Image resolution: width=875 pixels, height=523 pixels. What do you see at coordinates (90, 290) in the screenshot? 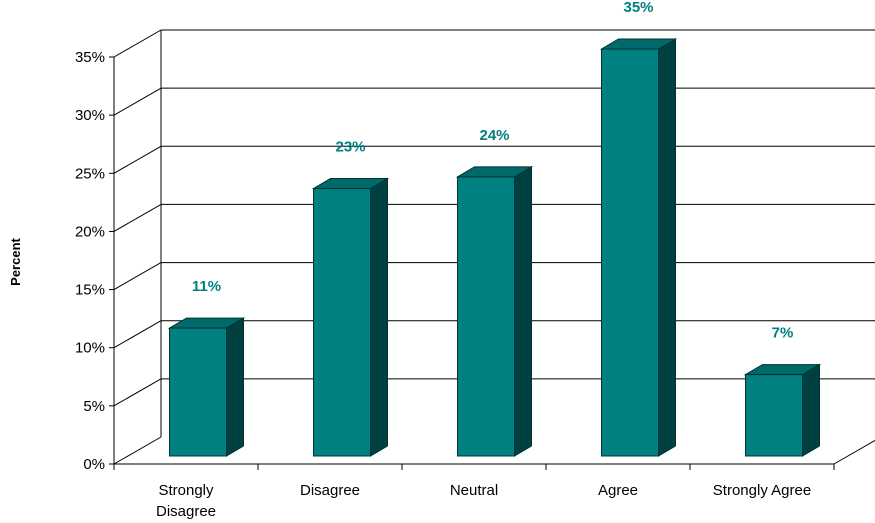
I see `y-tick-label: 15%` at bounding box center [90, 290].